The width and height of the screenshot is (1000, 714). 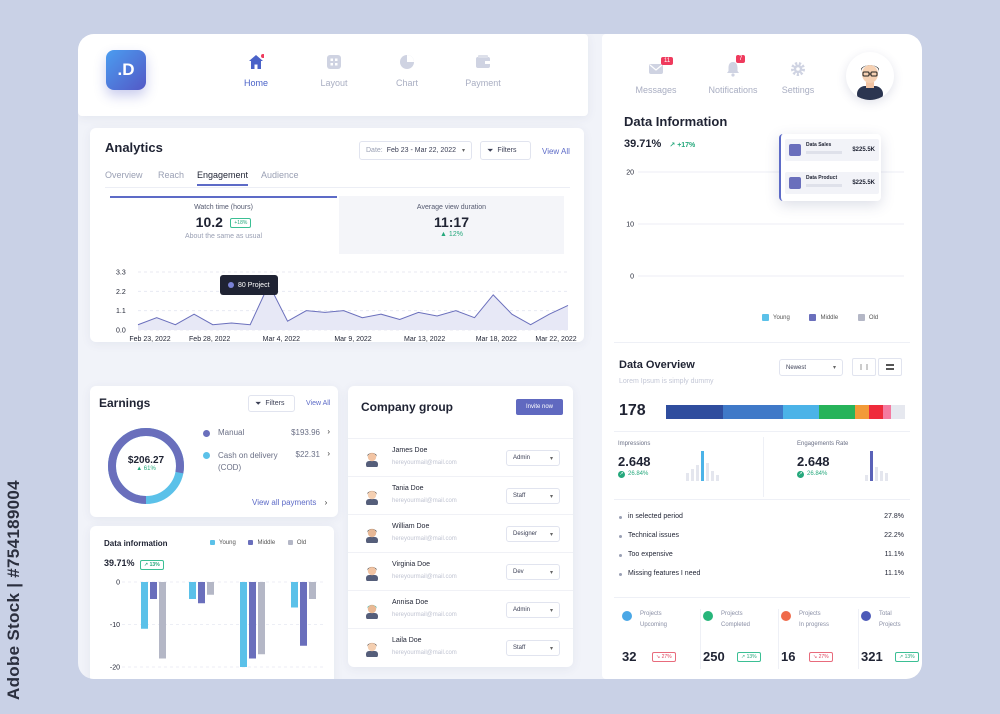 What do you see at coordinates (280, 175) in the screenshot?
I see `tab-audience: Audience` at bounding box center [280, 175].